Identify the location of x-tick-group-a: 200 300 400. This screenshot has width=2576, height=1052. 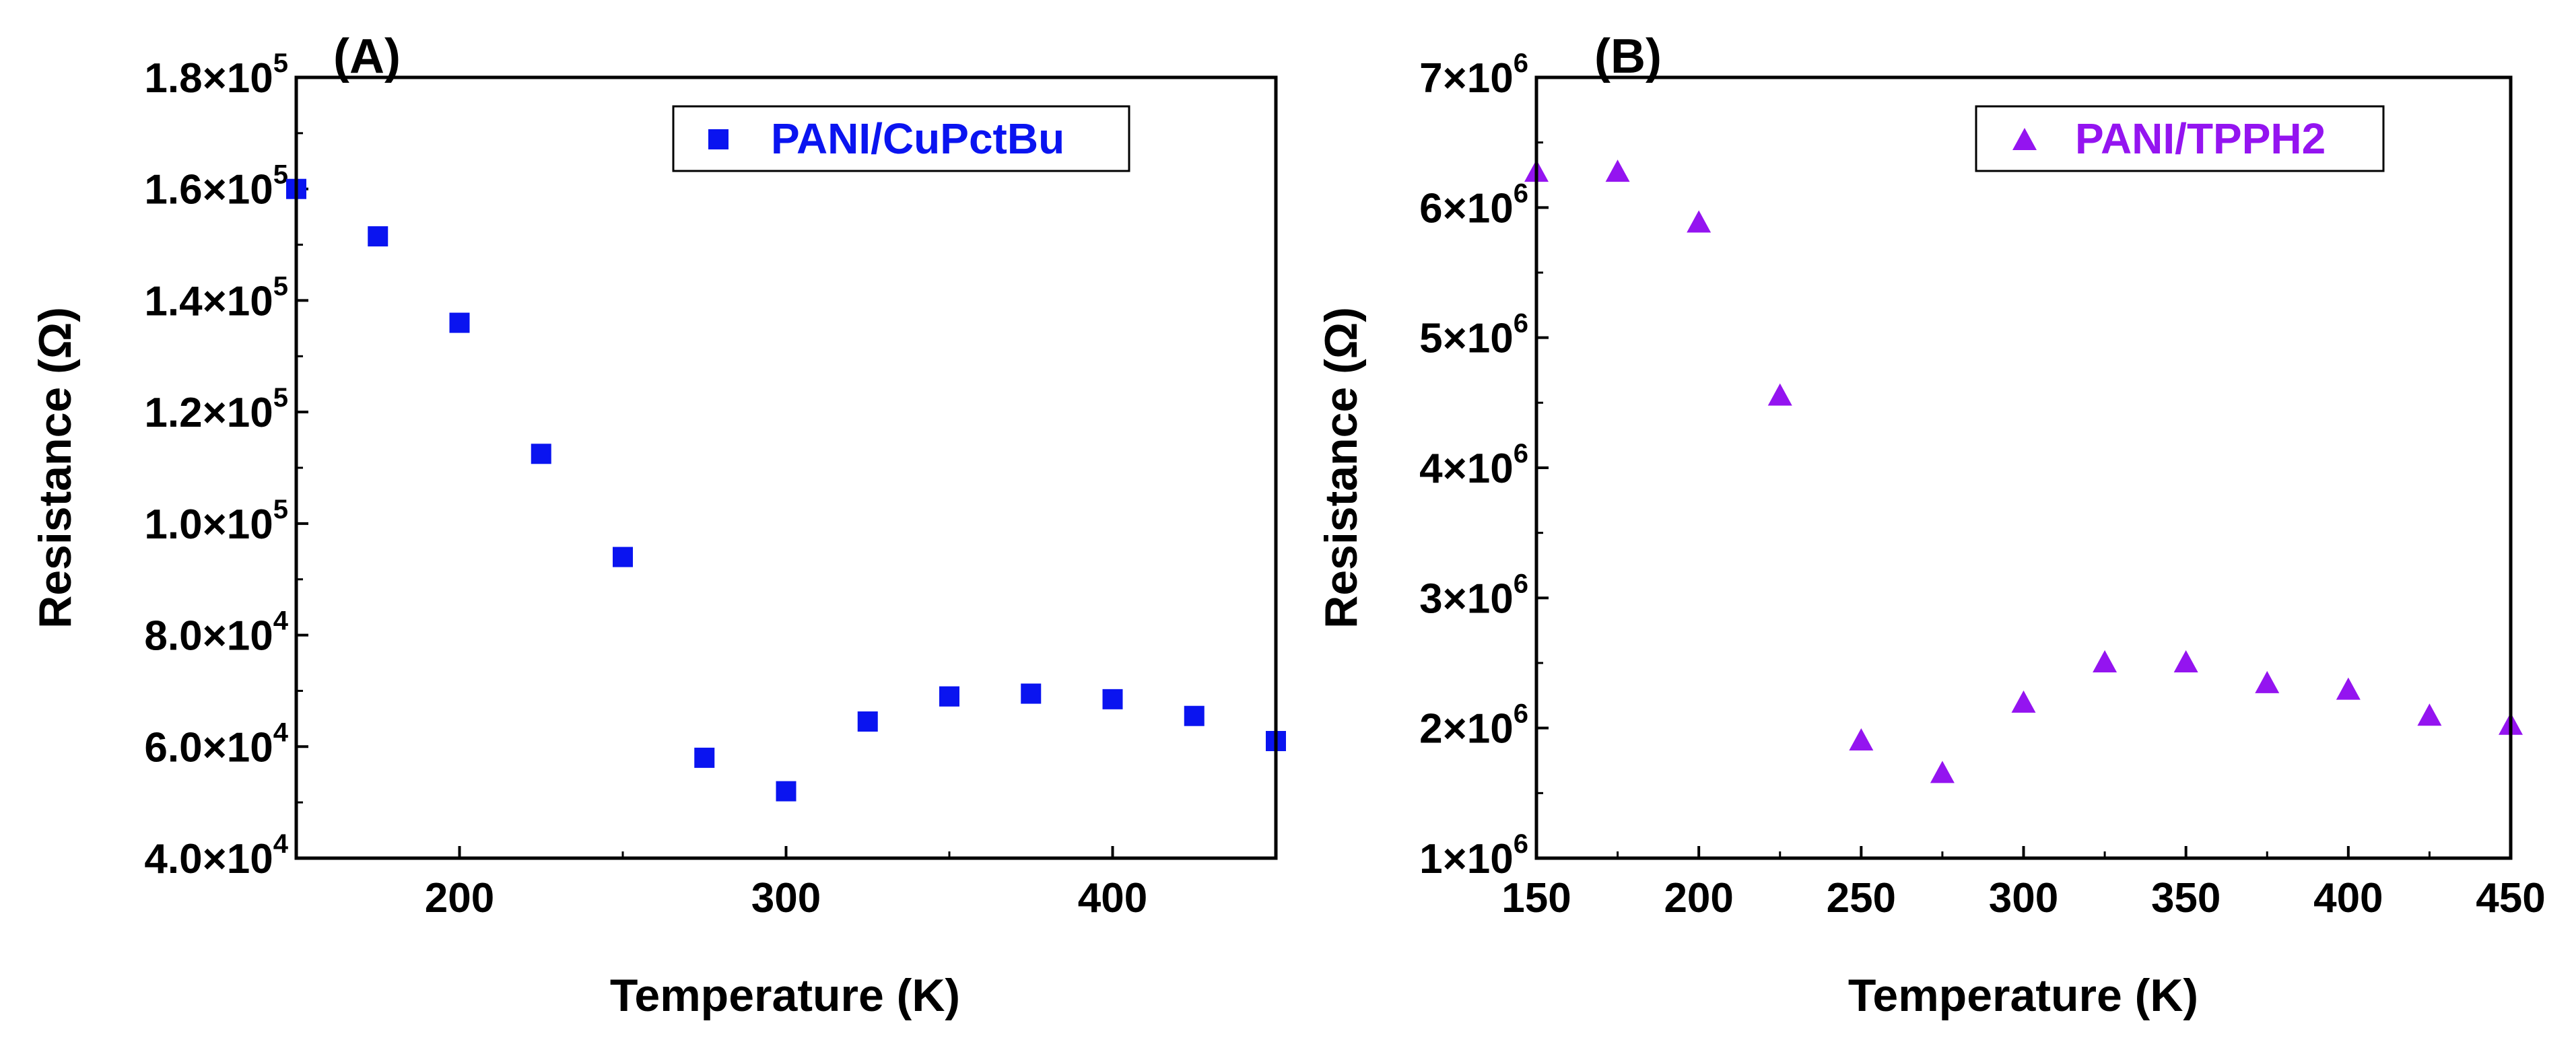
(786, 884).